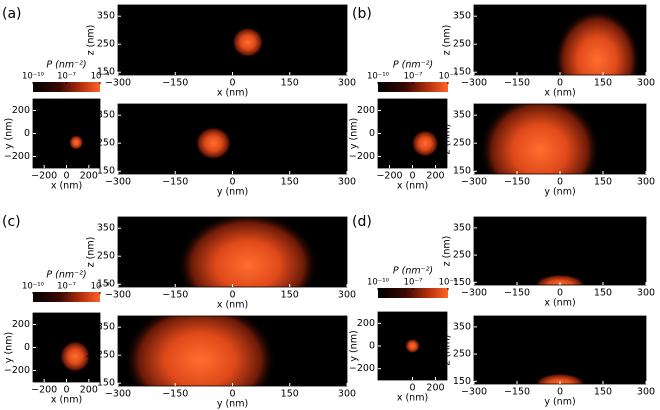  I want to click on panel-label: (c), so click(11, 222).